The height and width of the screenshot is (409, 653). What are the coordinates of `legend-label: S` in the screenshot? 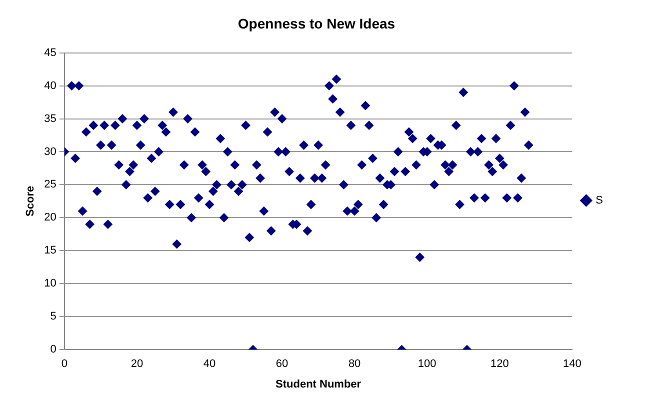 It's located at (600, 200).